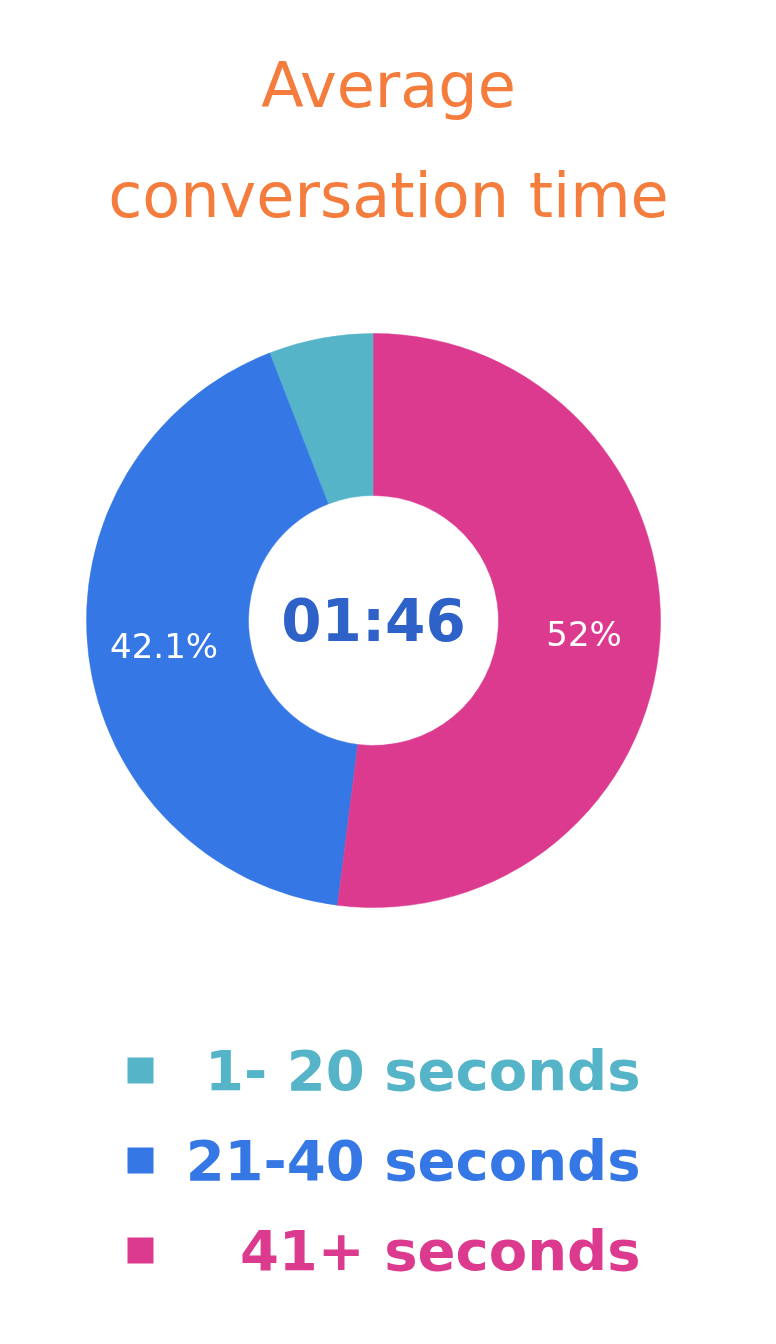 This screenshot has width=776, height=1344. What do you see at coordinates (423, 1070) in the screenshot?
I see `legend-label: 1- 20 seconds` at bounding box center [423, 1070].